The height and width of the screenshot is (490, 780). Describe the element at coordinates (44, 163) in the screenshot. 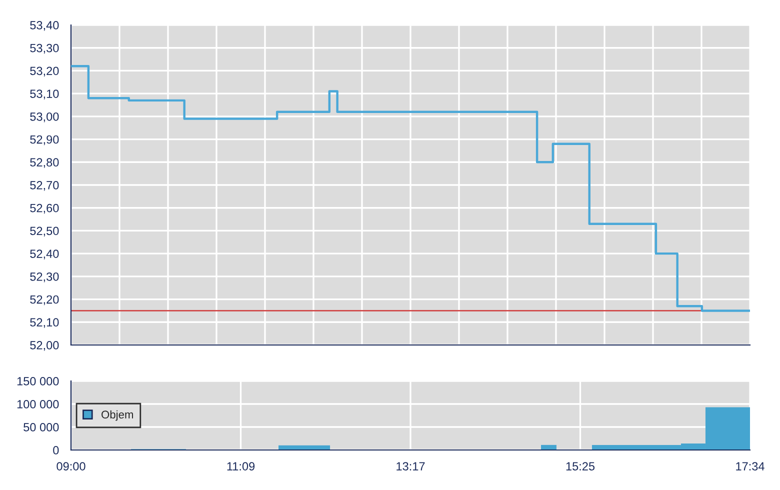

I see `y-tick-label: 52,80` at that location.